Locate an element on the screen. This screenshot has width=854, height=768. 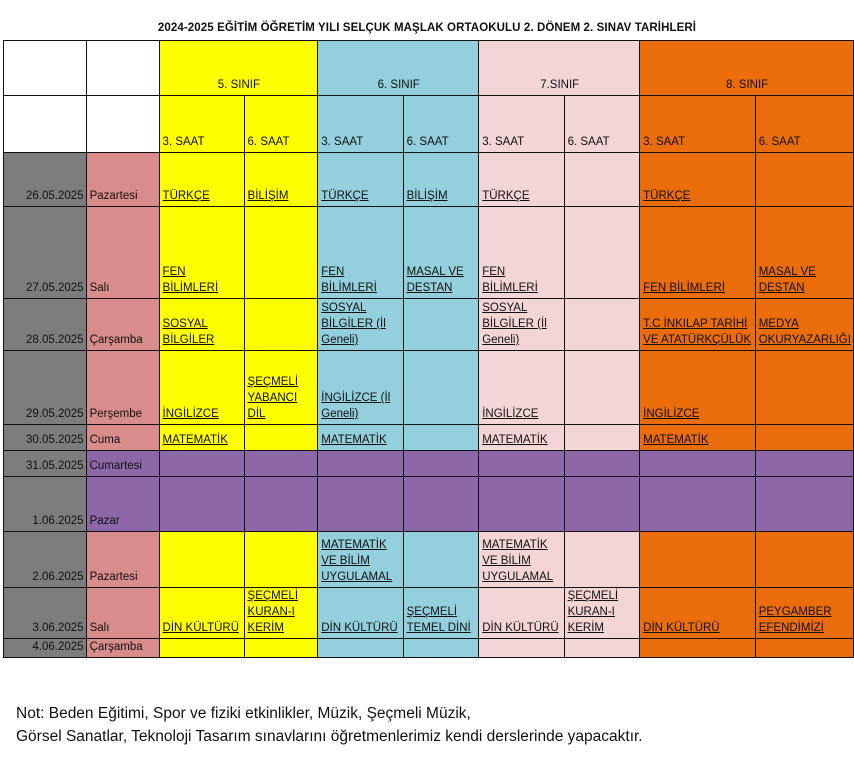
exam-cell: BİLİŞİM is located at coordinates (281, 179).